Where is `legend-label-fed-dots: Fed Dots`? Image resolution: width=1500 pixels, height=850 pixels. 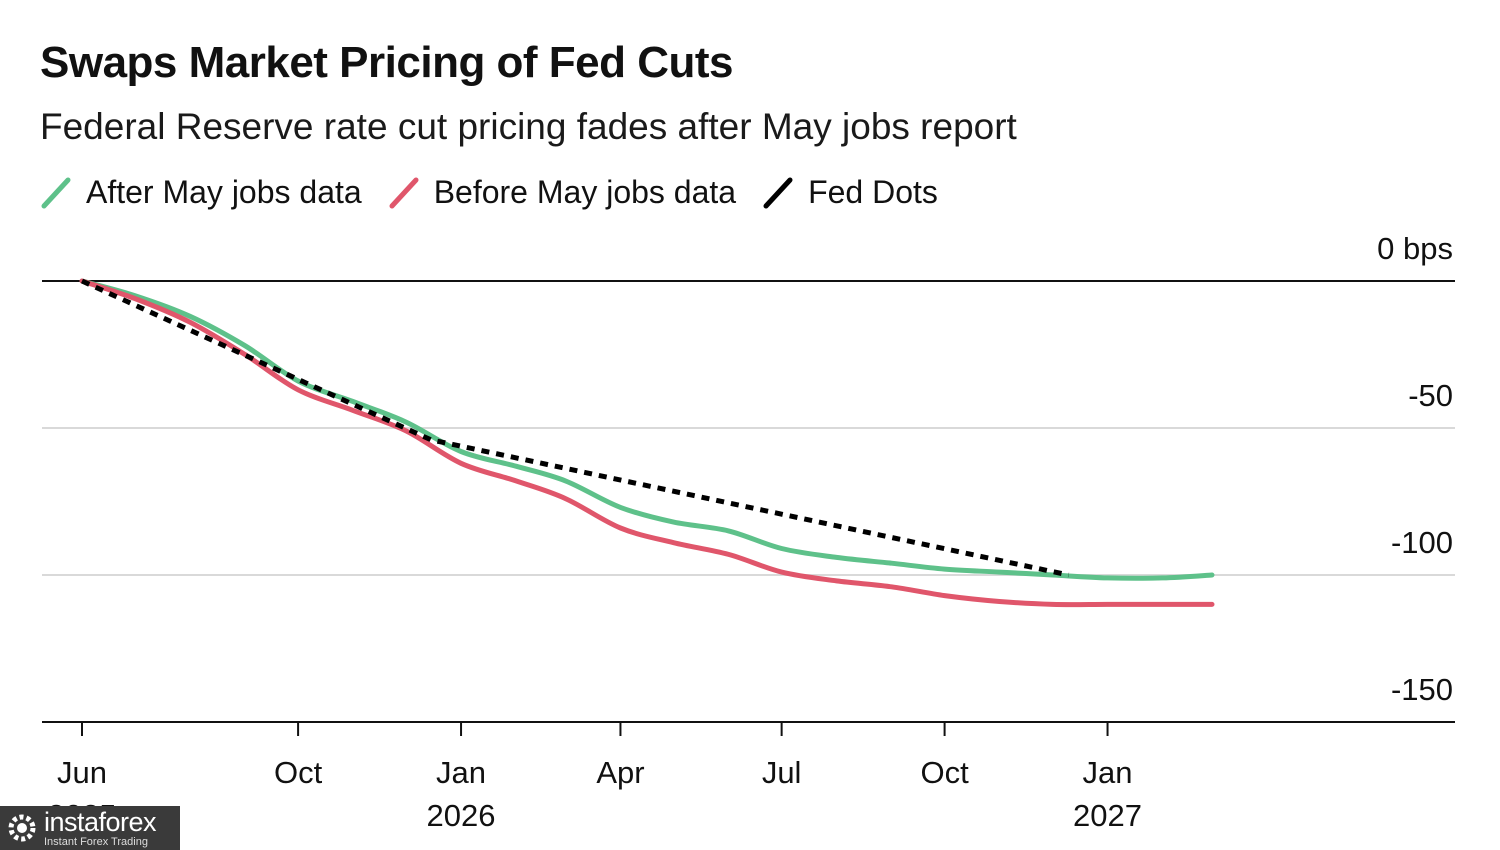
legend-label-fed-dots: Fed Dots is located at coordinates (873, 191).